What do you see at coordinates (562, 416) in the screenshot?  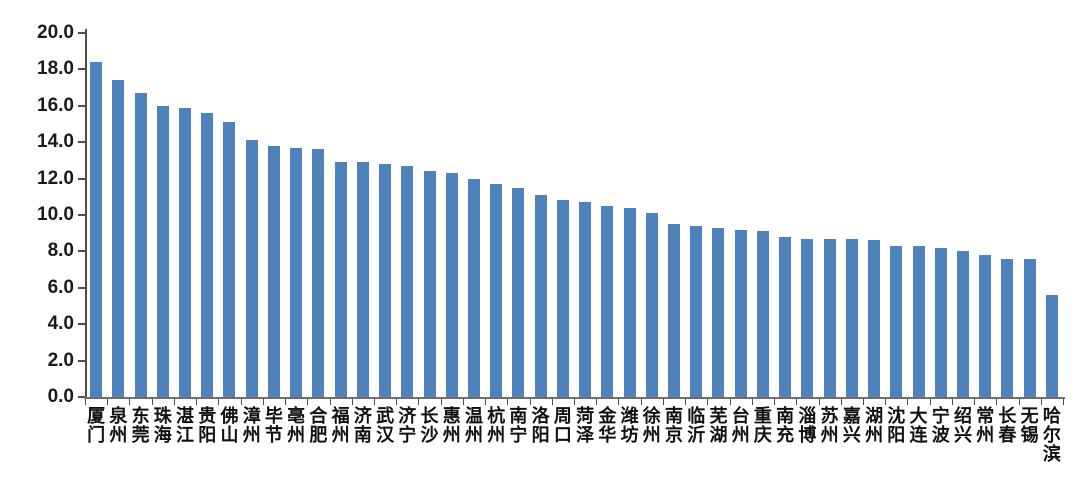 I see `x-label-char: 周` at bounding box center [562, 416].